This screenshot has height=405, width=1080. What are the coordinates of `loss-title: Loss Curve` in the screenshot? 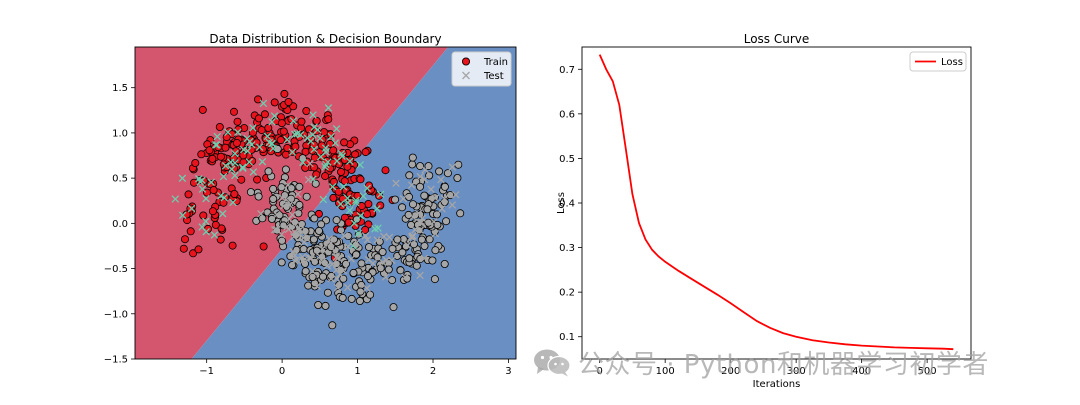 It's located at (777, 39).